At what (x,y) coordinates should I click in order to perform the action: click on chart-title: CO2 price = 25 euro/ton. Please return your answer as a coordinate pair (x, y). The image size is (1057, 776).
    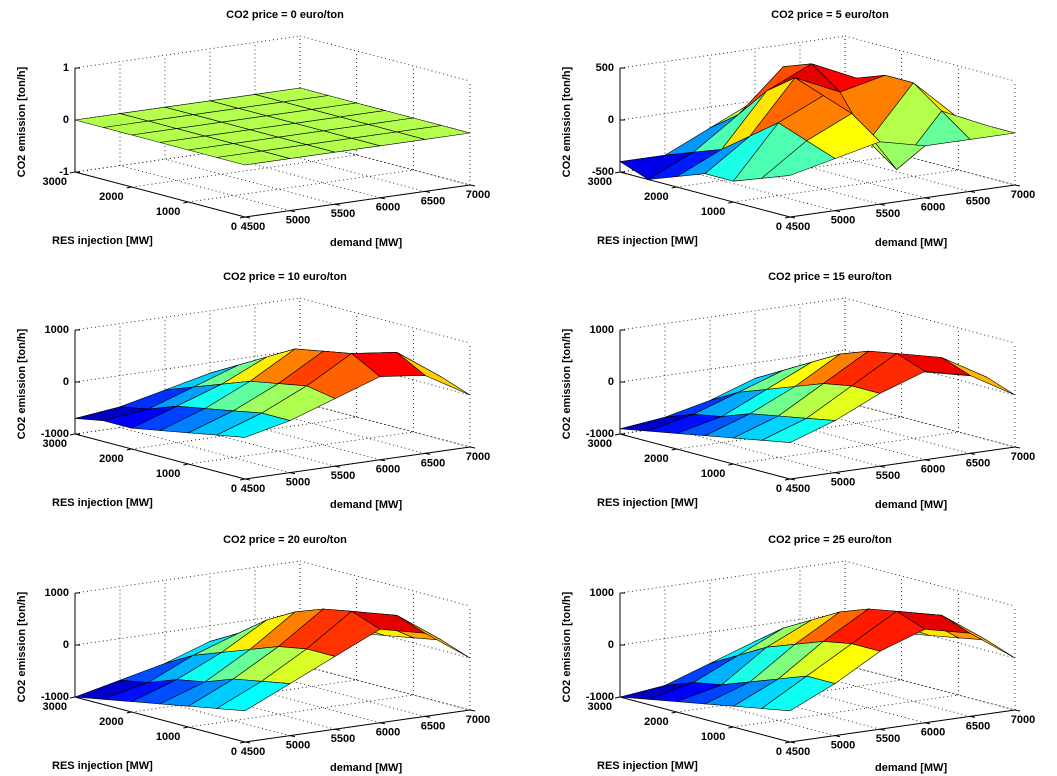
    Looking at the image, I should click on (830, 540).